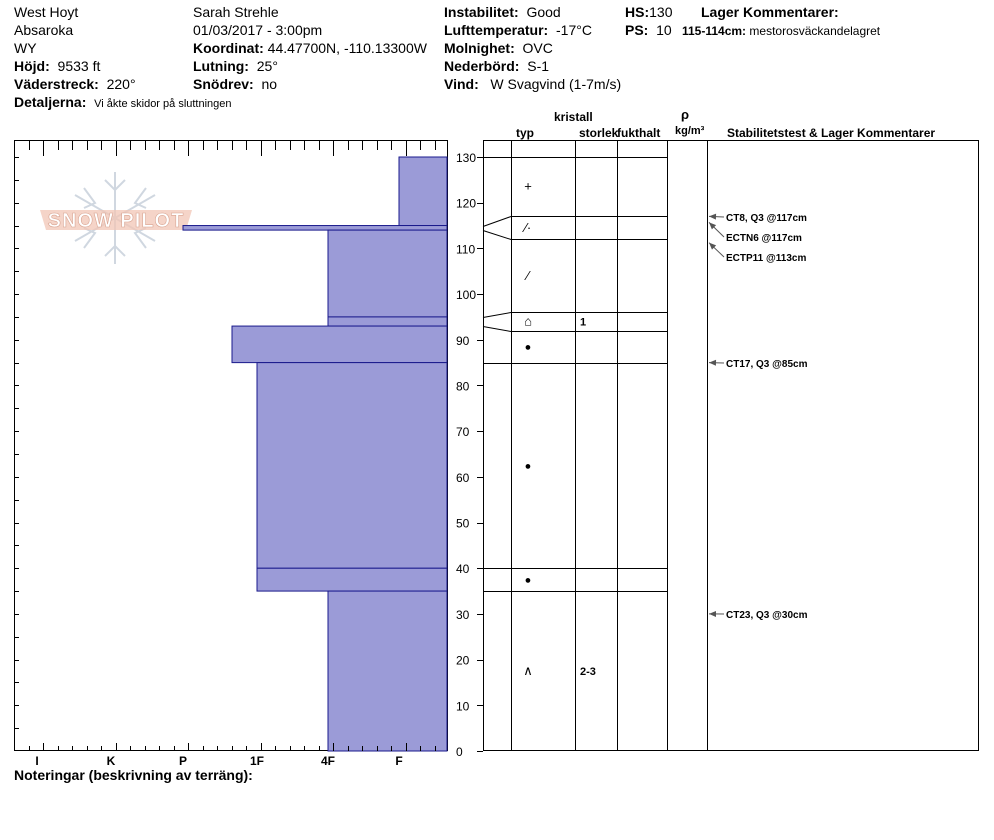  I want to click on grain-size-value: 2-3, so click(588, 672).